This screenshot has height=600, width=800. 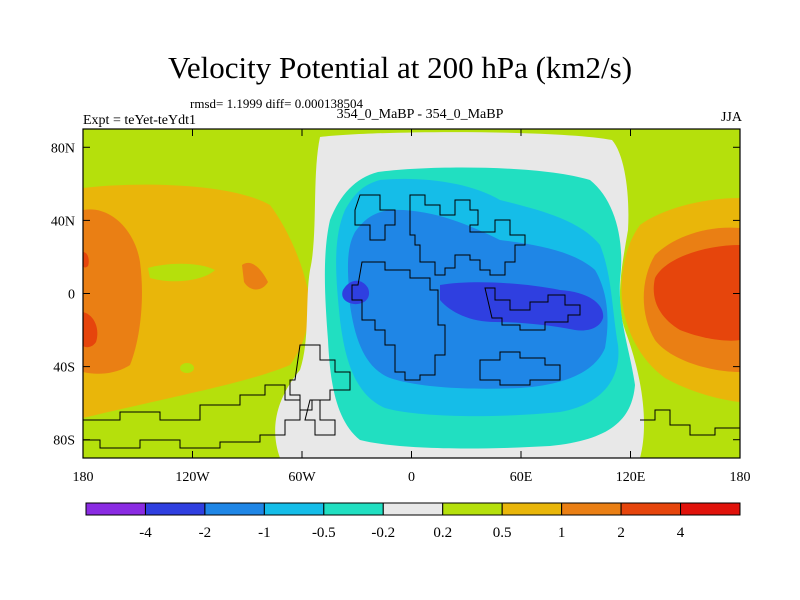 I want to click on y-tick-label: 40N, so click(x=63, y=221).